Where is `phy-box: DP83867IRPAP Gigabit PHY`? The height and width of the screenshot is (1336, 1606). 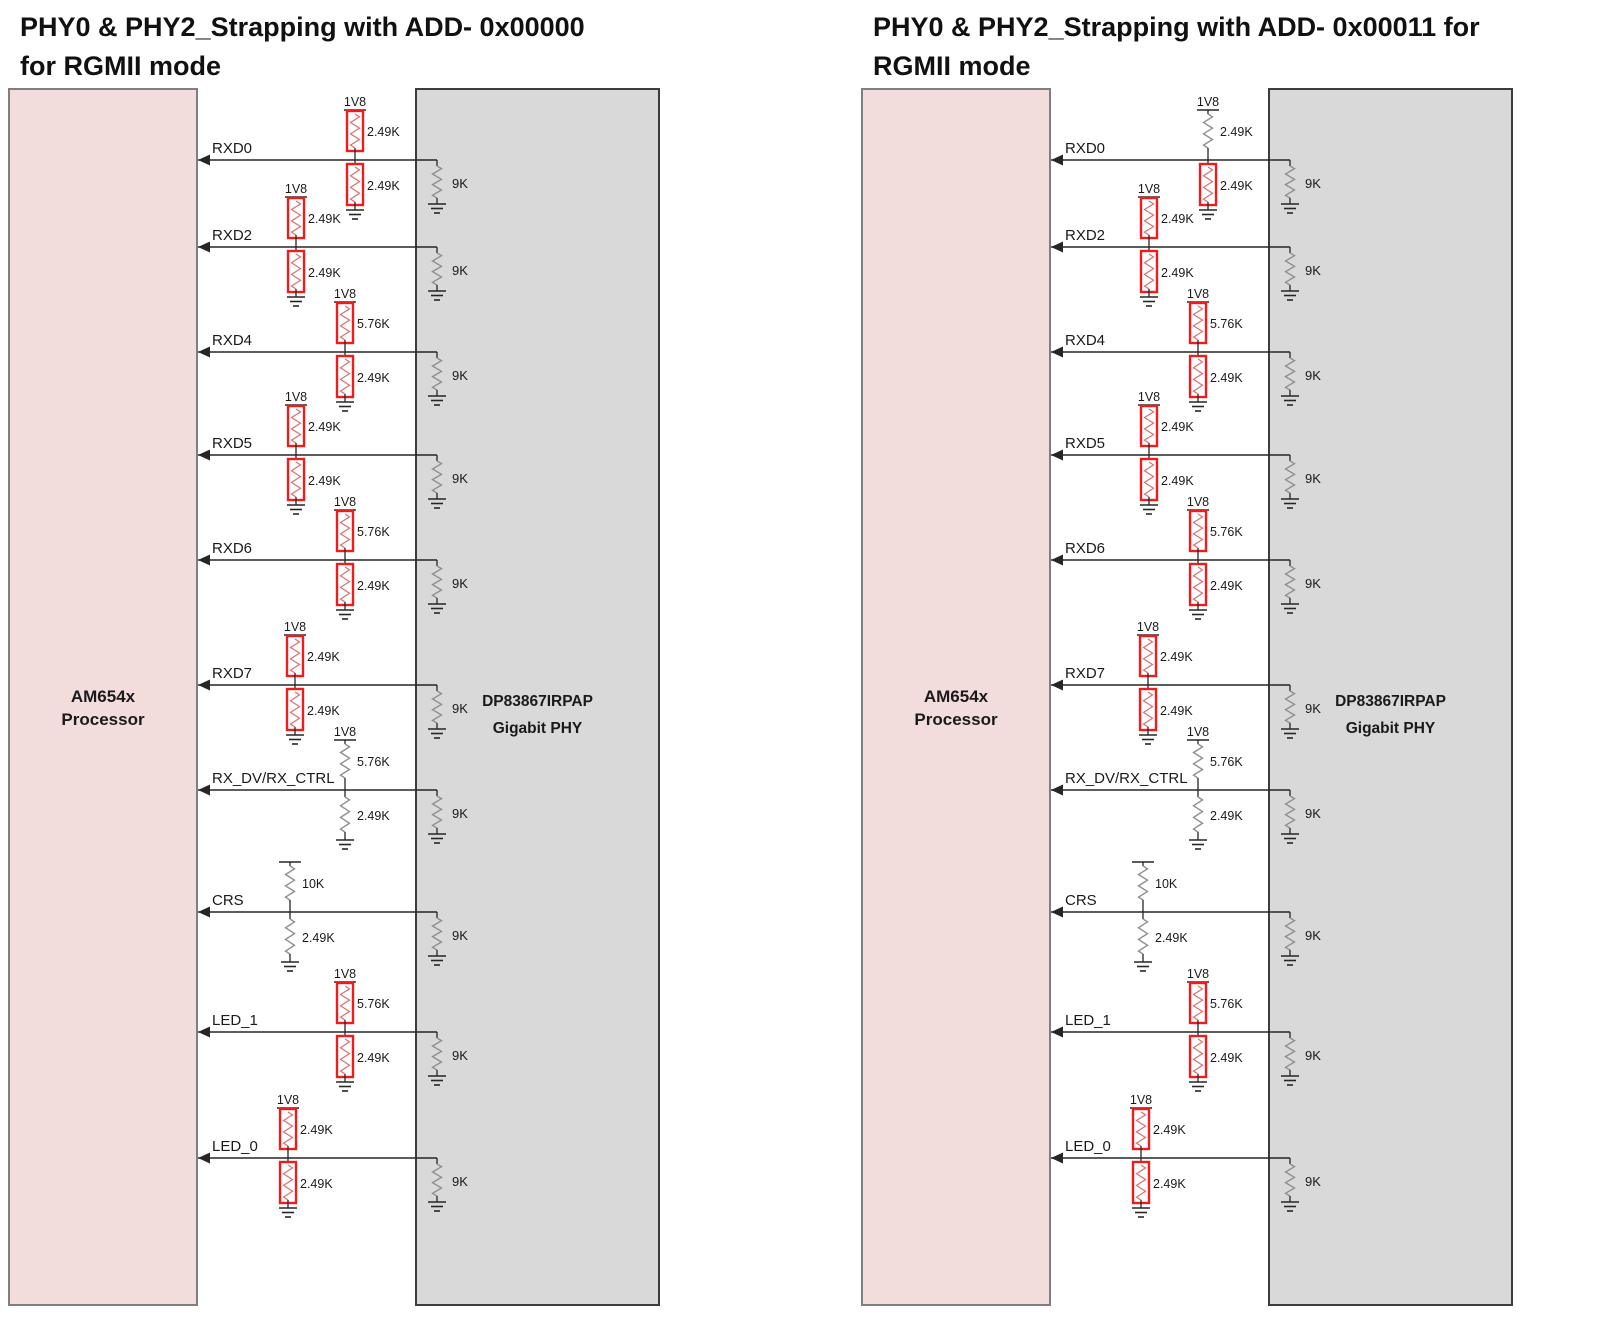 phy-box: DP83867IRPAP Gigabit PHY is located at coordinates (537, 697).